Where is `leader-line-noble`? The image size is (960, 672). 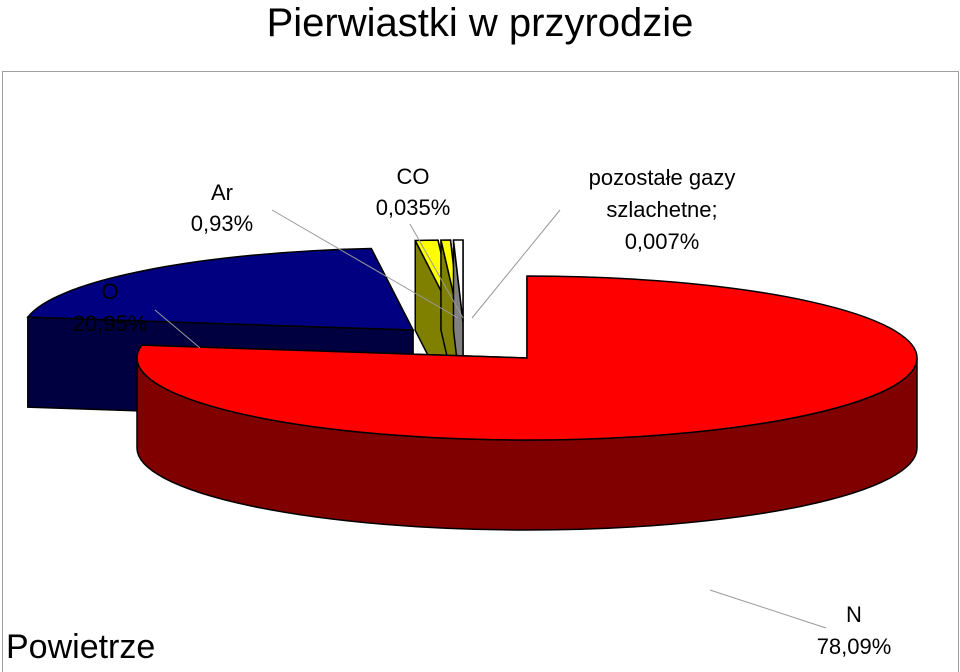 leader-line-noble is located at coordinates (516, 264).